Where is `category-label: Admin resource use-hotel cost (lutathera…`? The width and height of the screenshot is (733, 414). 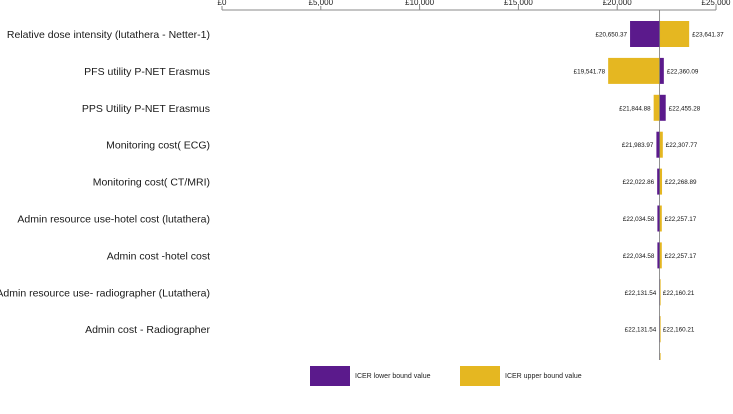
category-label: Admin resource use-hotel cost (lutathera… is located at coordinates (113, 220).